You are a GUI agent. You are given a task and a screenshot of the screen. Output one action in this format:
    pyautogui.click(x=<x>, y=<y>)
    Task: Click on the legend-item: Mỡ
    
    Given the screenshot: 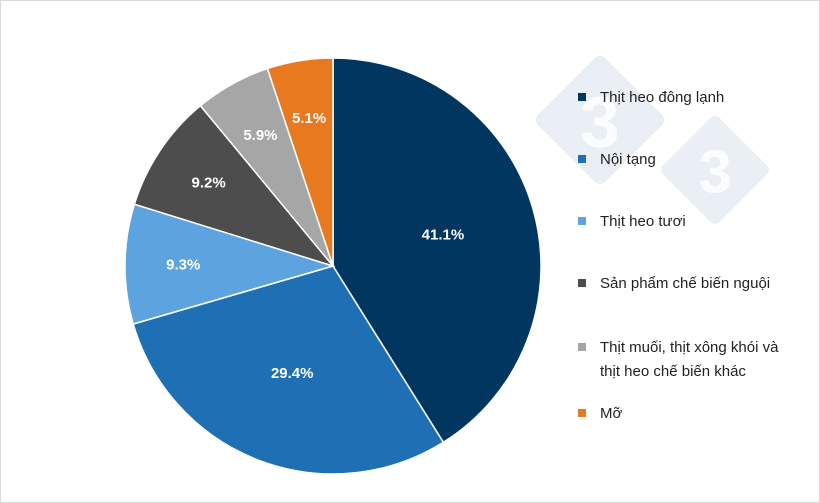 What is the action you would take?
    pyautogui.click(x=600, y=414)
    